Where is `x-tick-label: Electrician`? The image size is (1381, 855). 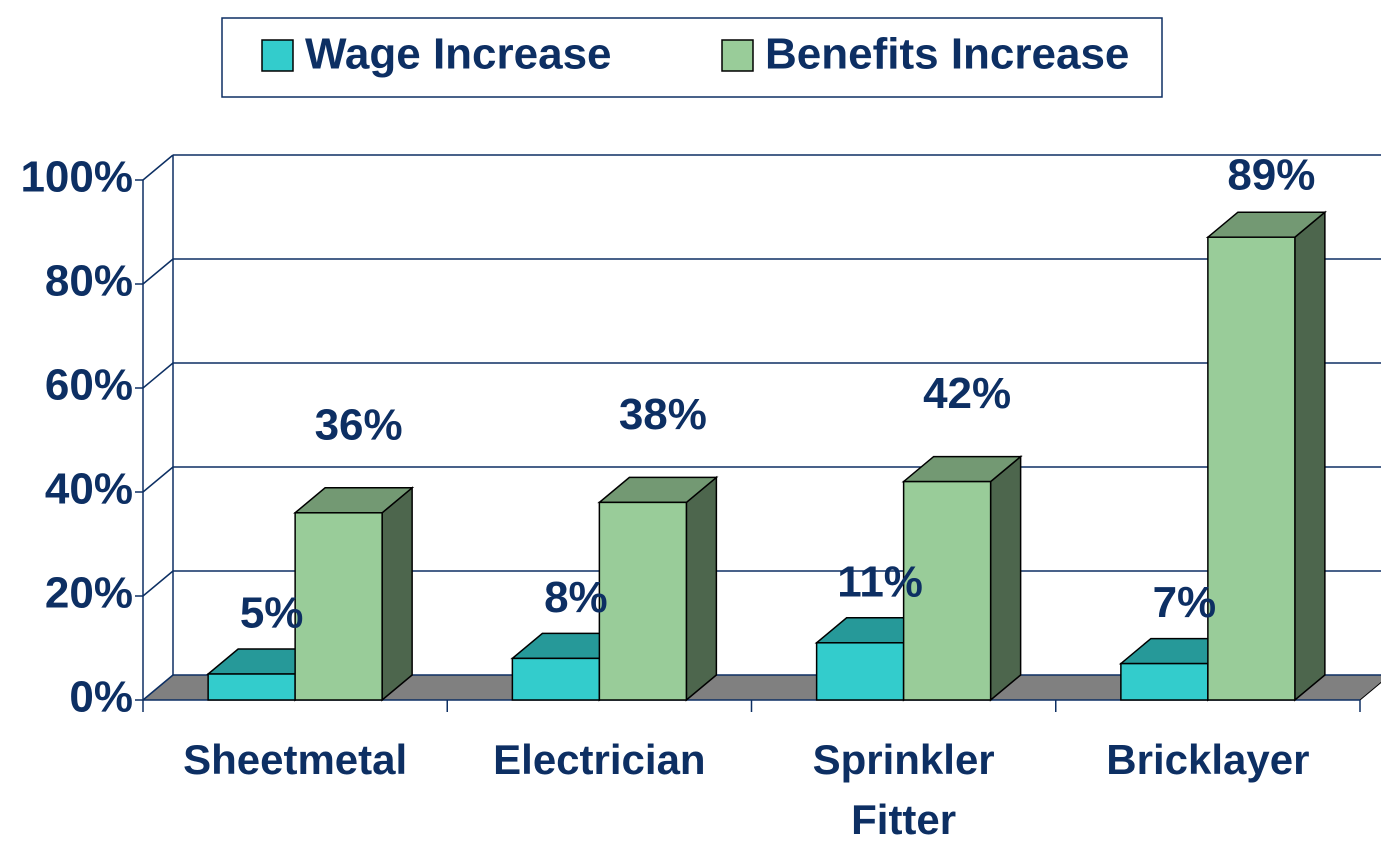 x-tick-label: Electrician is located at coordinates (599, 759).